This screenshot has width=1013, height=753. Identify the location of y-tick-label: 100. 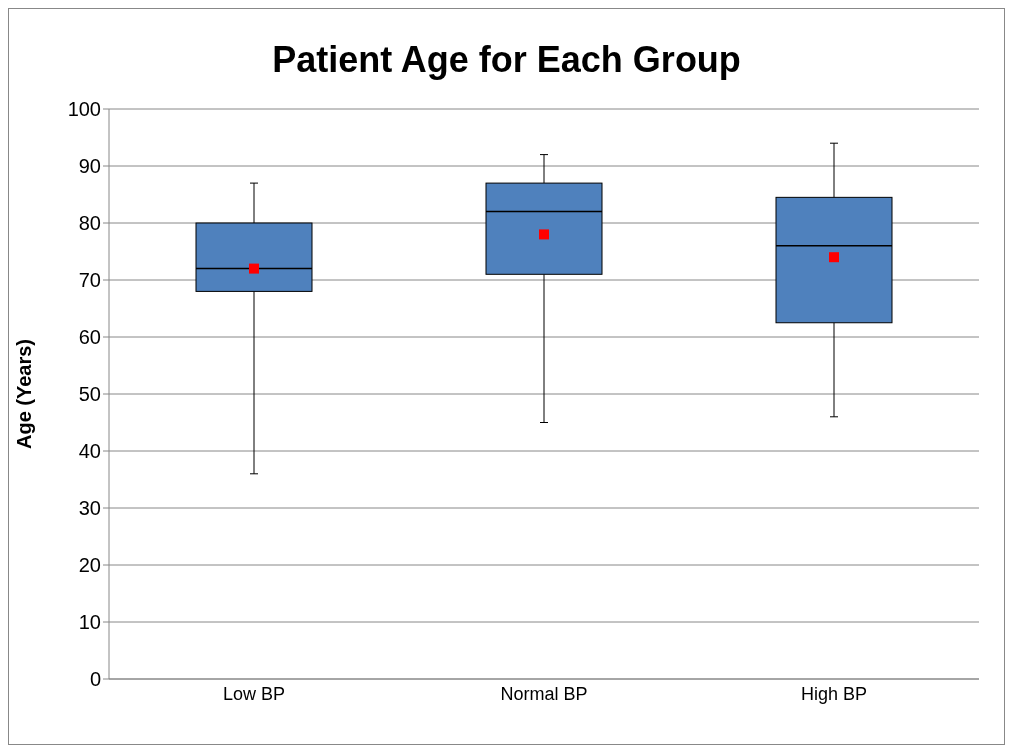
(84, 109).